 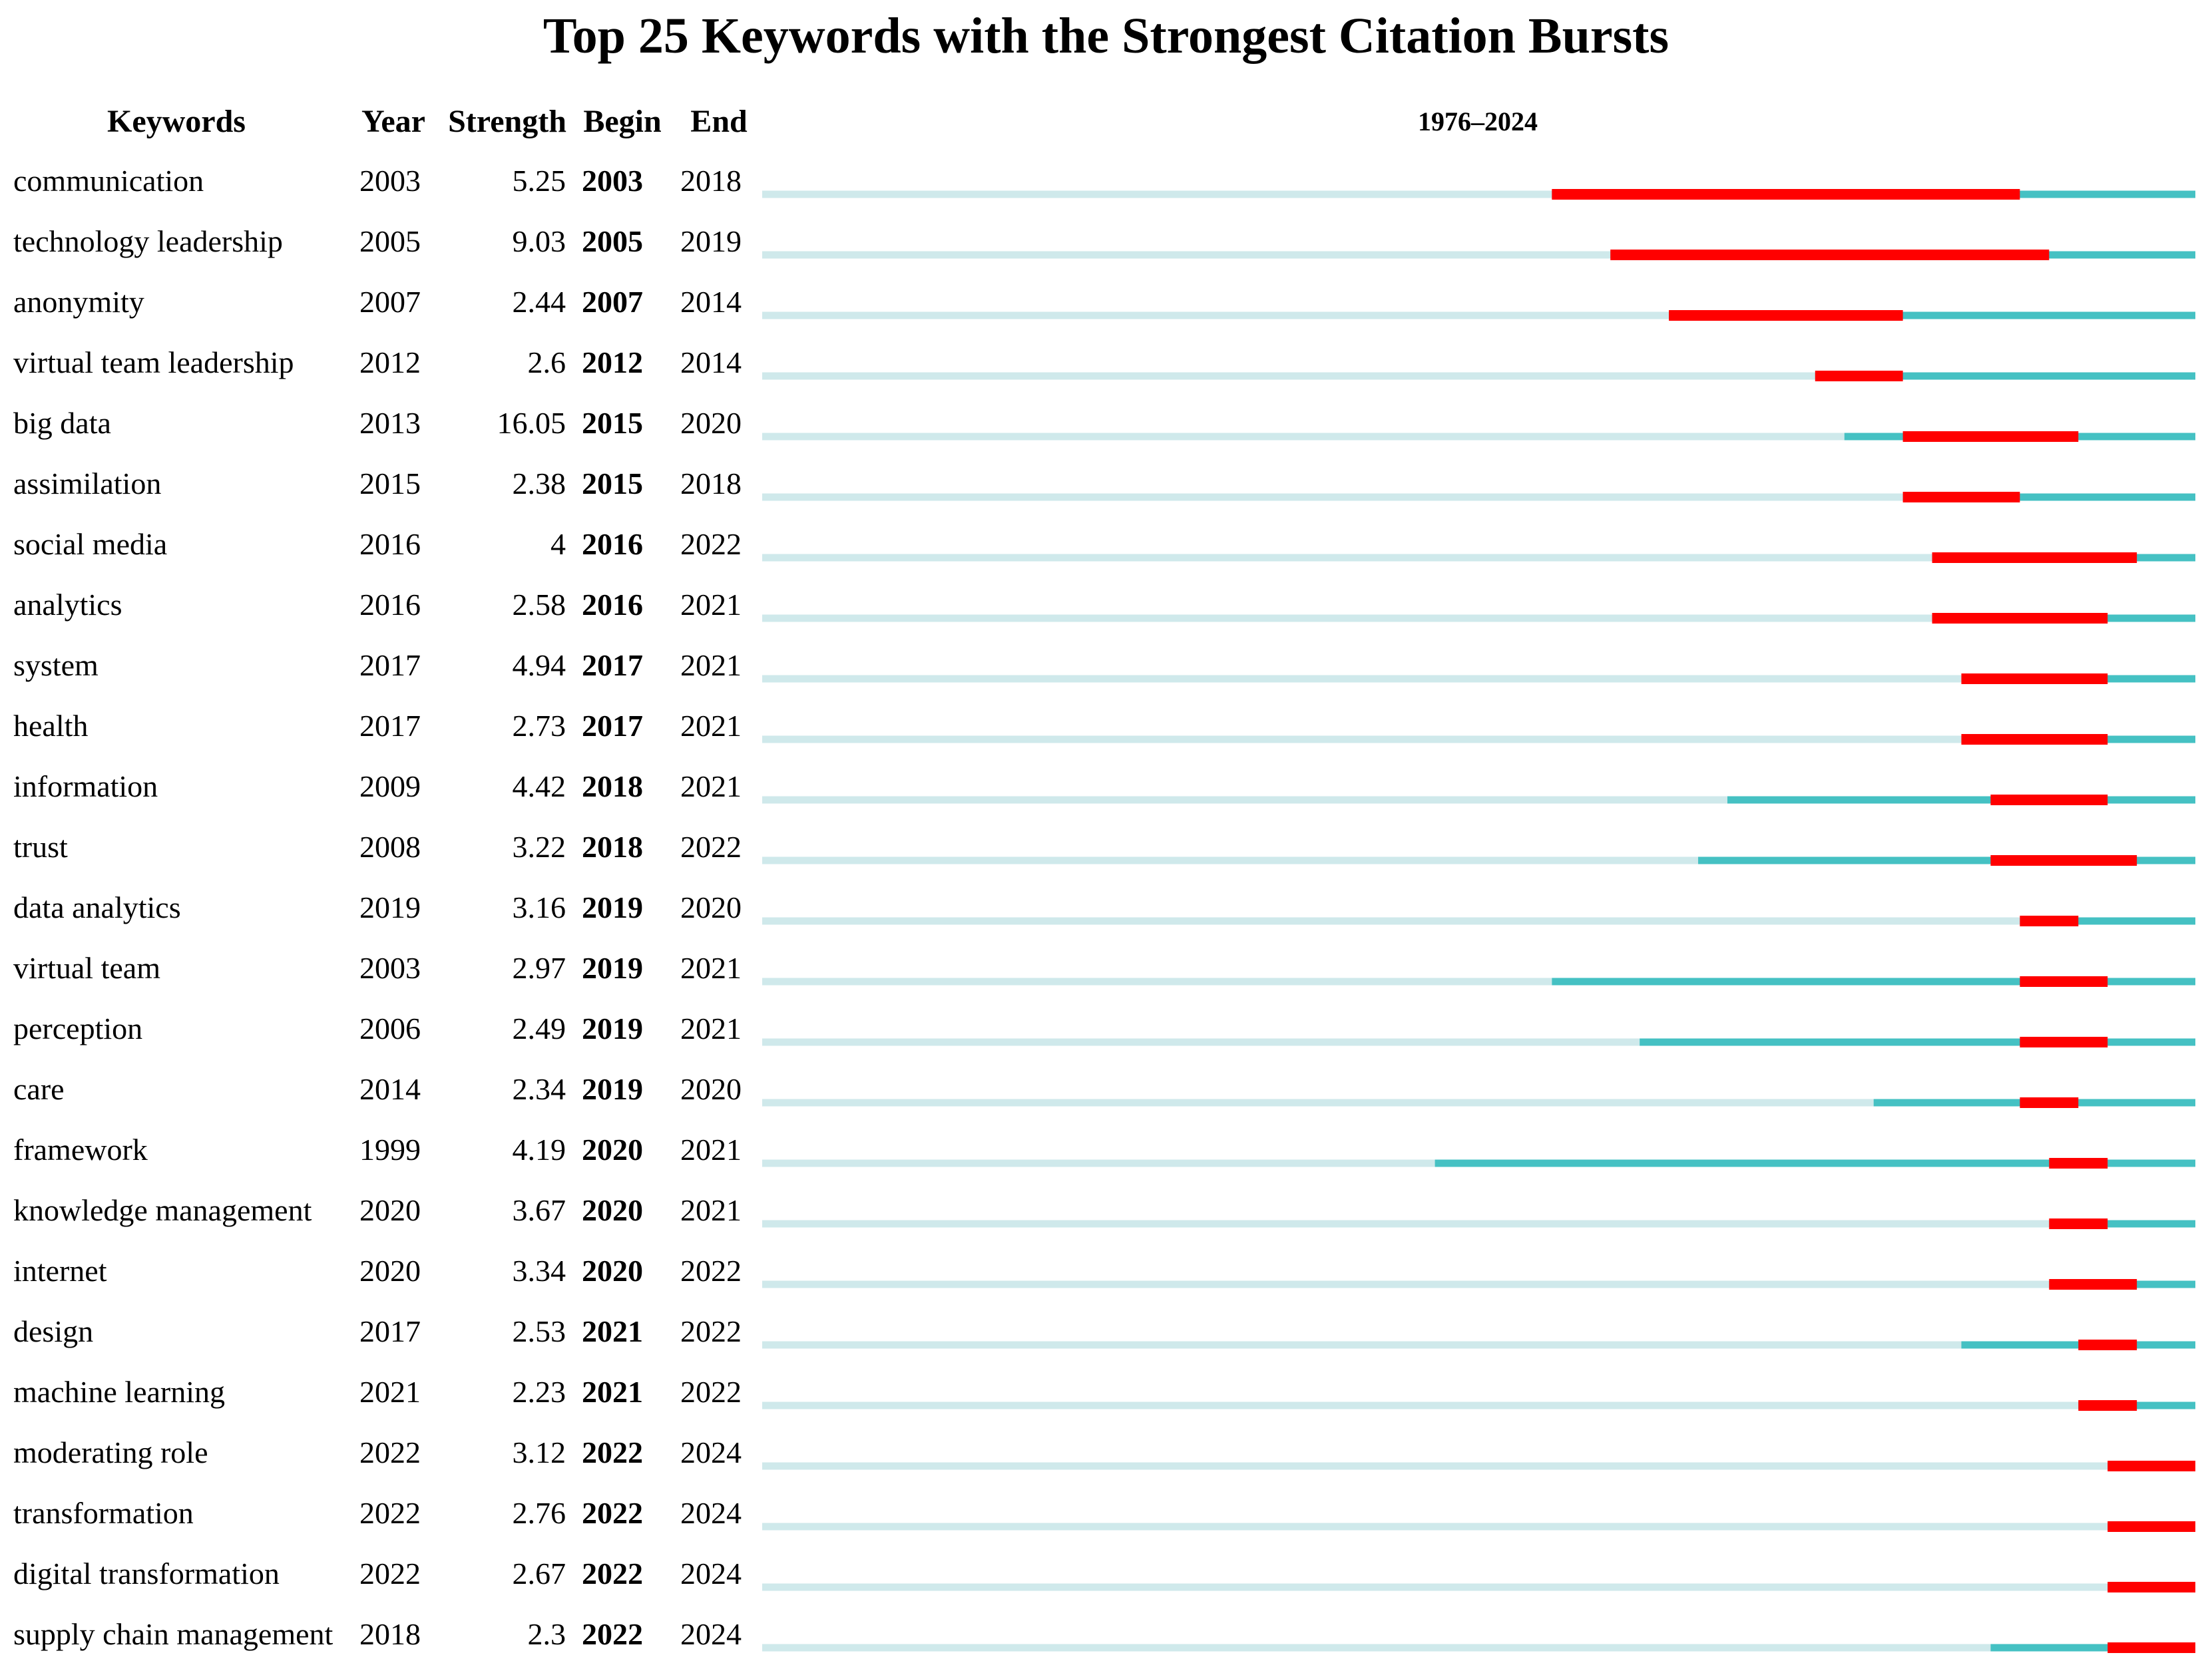 What do you see at coordinates (40, 847) in the screenshot?
I see `keyword-label: trust` at bounding box center [40, 847].